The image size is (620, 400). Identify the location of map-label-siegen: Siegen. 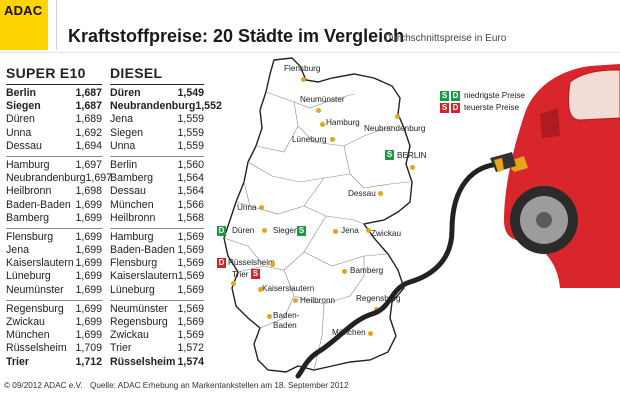
(286, 230).